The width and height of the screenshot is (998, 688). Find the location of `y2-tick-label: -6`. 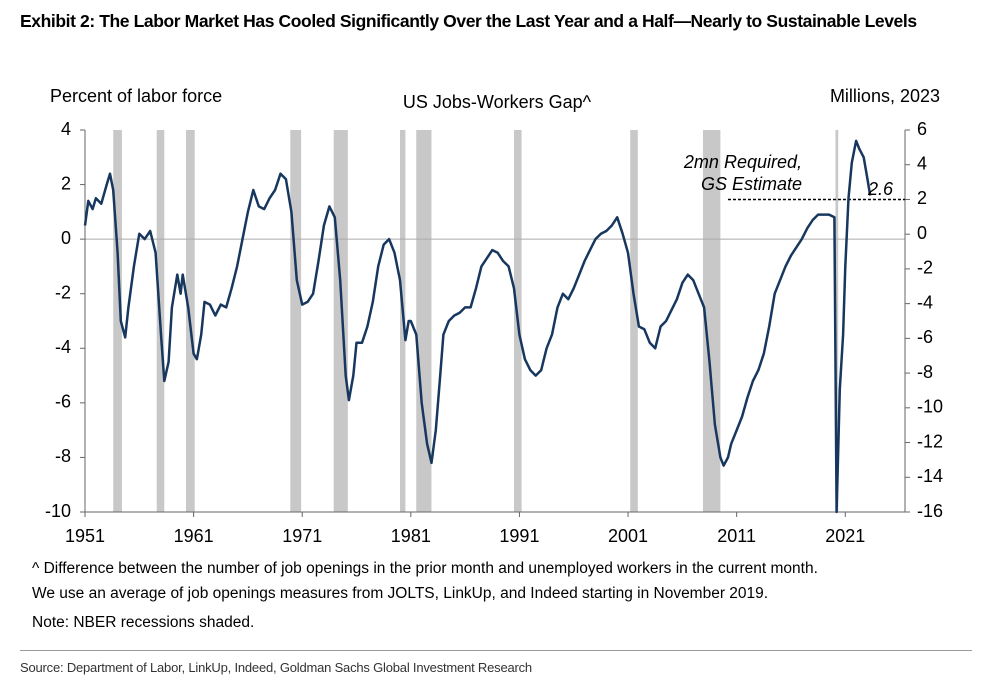

y2-tick-label: -6 is located at coordinates (925, 337).